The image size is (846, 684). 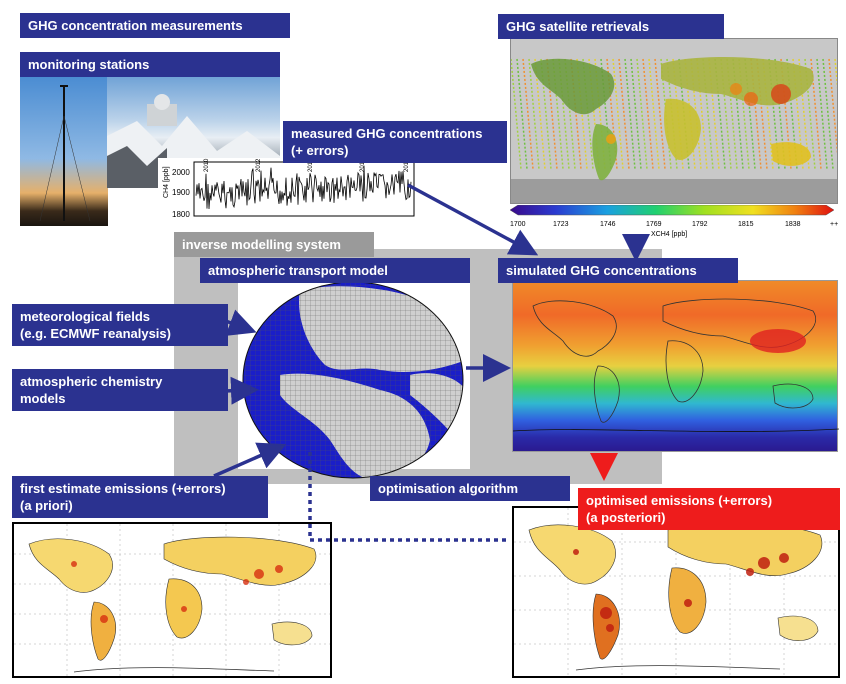 What do you see at coordinates (561, 224) in the screenshot?
I see `colorbar-tick: 1723` at bounding box center [561, 224].